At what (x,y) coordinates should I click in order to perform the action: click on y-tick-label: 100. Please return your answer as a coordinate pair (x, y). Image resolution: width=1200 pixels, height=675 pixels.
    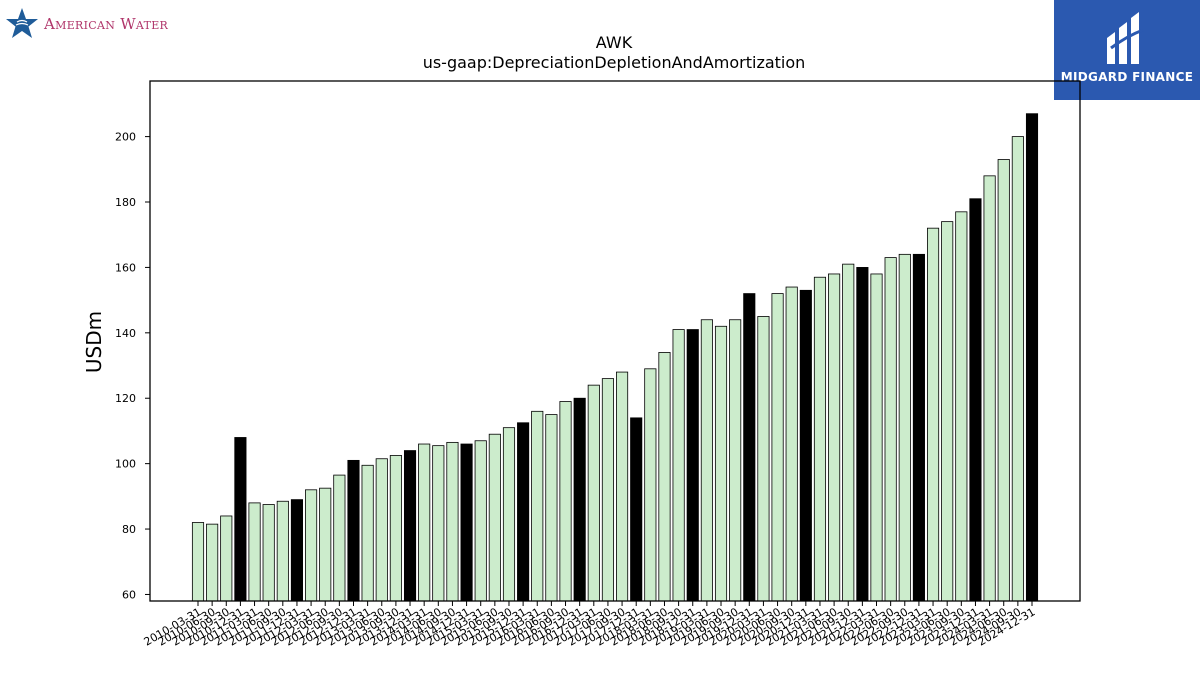
    Looking at the image, I should click on (125, 464).